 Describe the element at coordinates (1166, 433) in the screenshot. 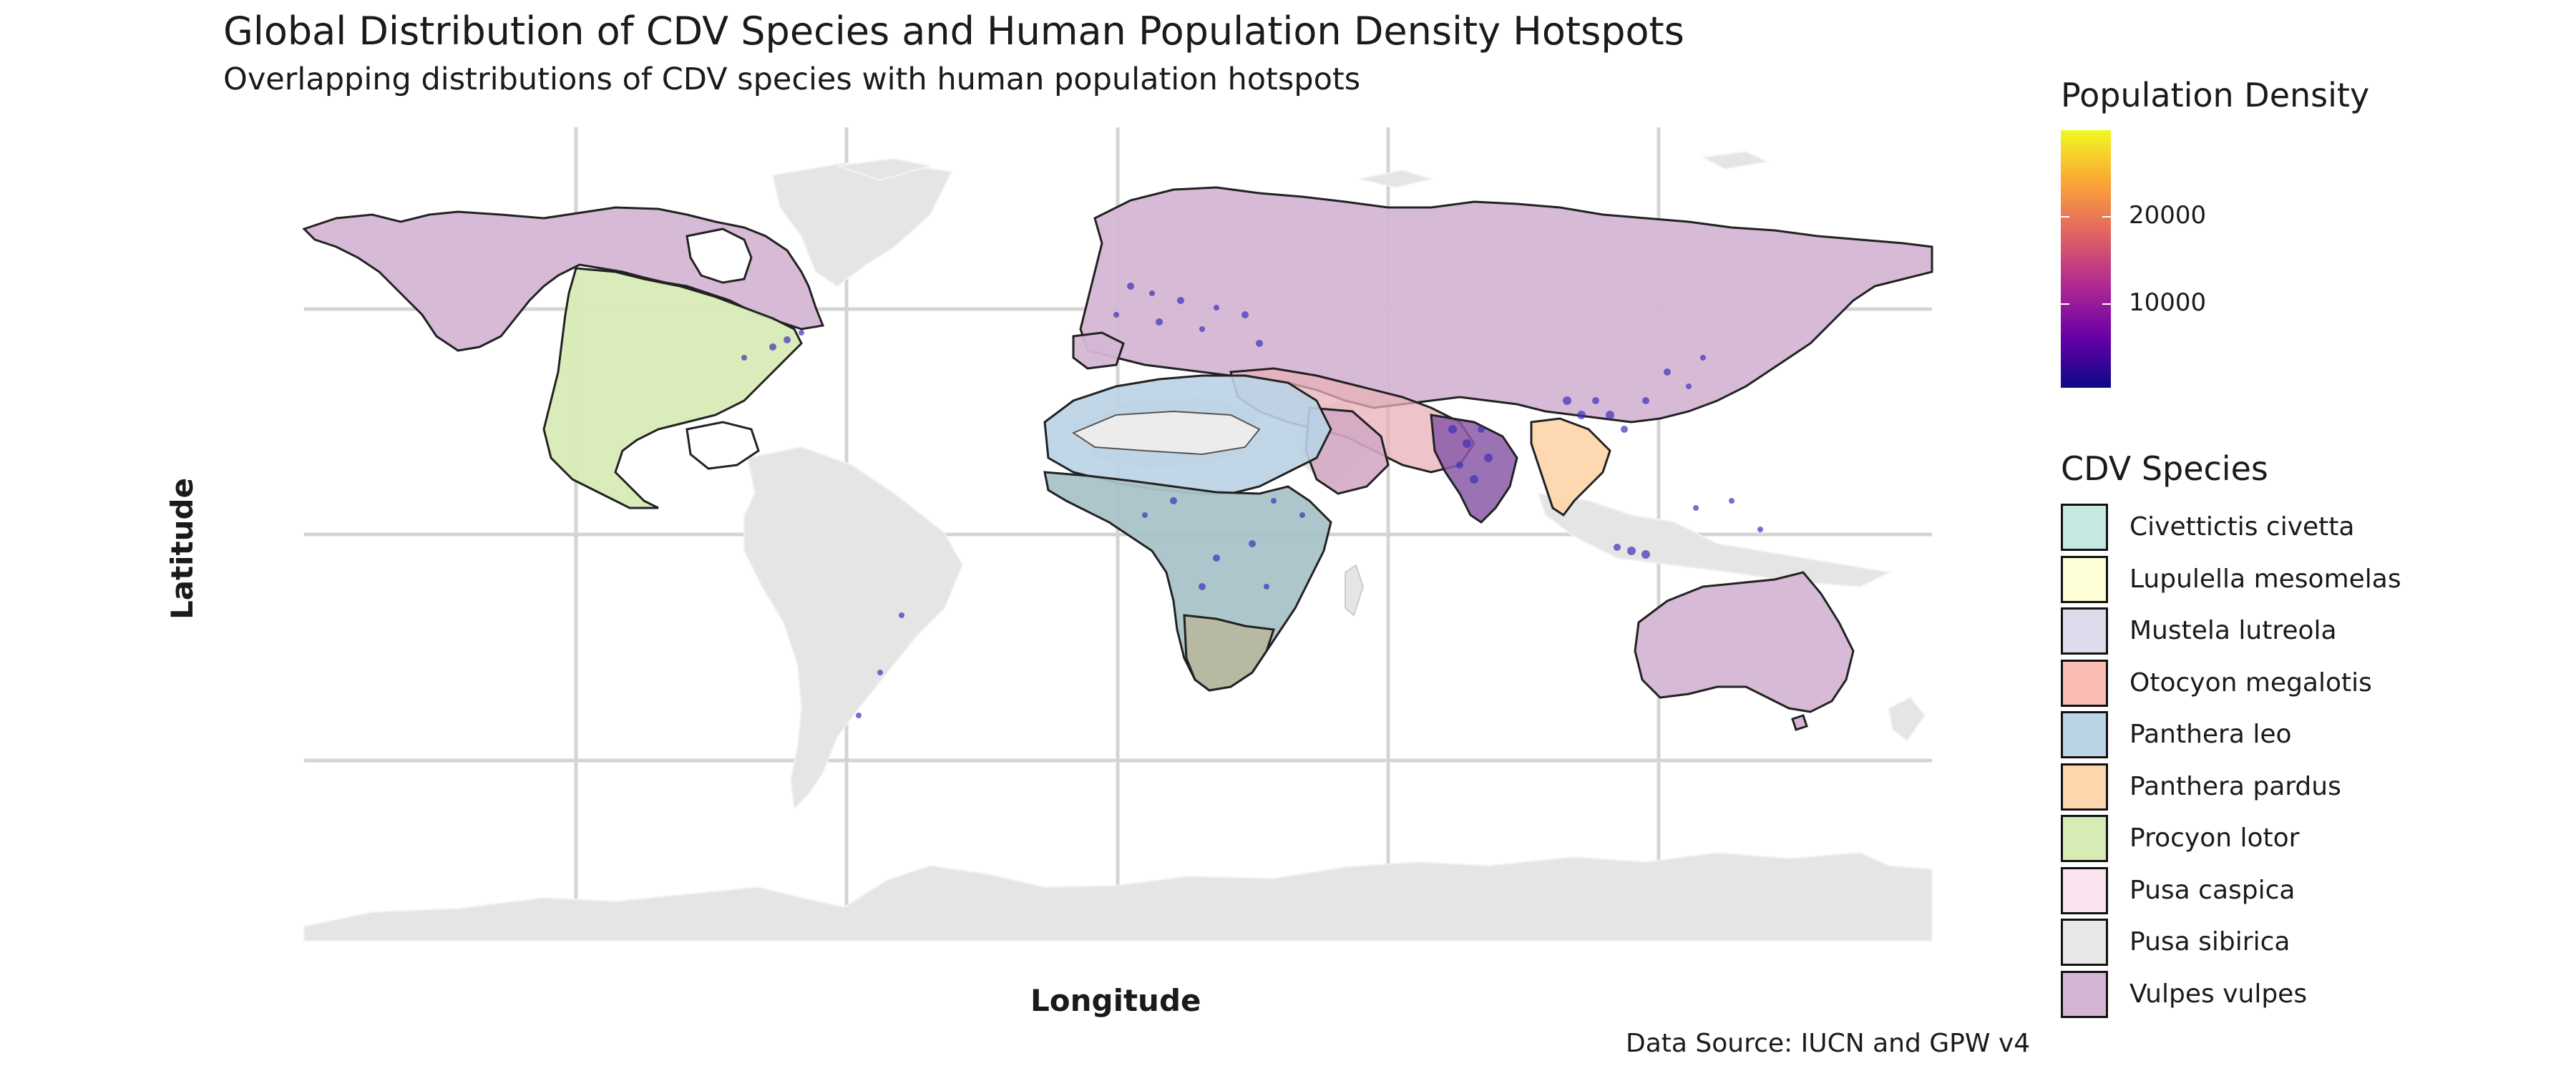

I see `sahara-hole` at that location.